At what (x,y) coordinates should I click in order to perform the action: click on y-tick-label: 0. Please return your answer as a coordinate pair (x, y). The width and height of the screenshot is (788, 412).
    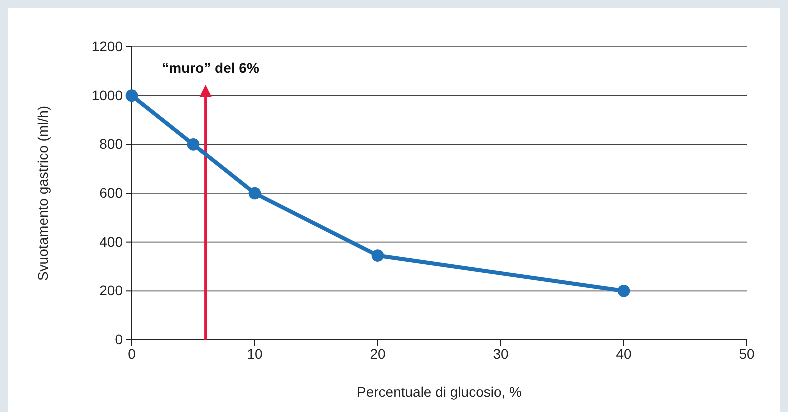
    Looking at the image, I should click on (119, 339).